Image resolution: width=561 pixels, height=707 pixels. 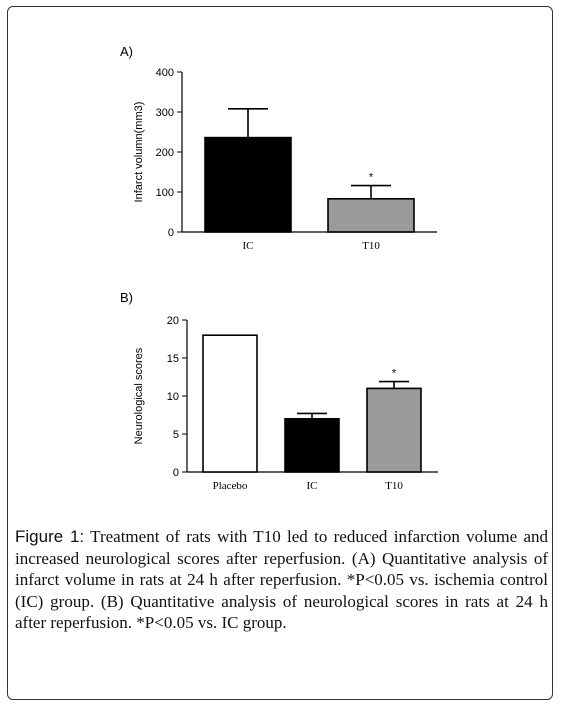 What do you see at coordinates (173, 397) in the screenshot?
I see `y-tick-label: 10` at bounding box center [173, 397].